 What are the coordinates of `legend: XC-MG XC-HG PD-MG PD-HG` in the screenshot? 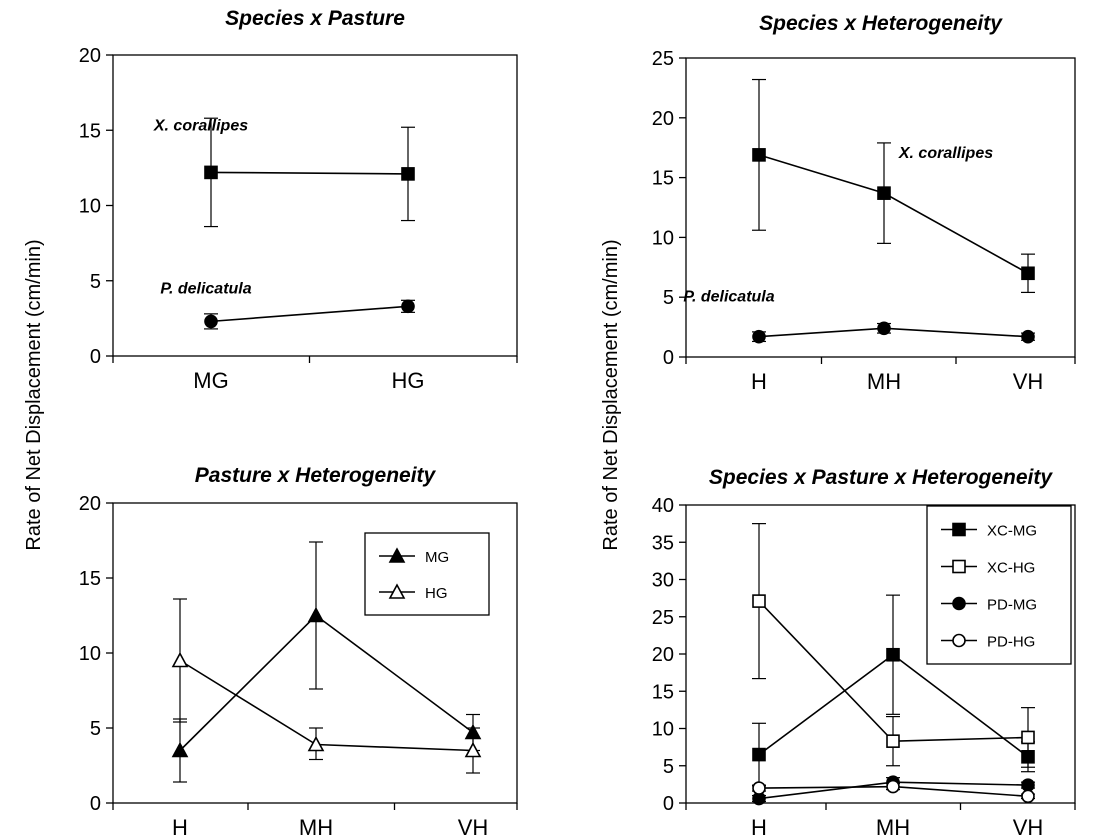 It's located at (999, 585).